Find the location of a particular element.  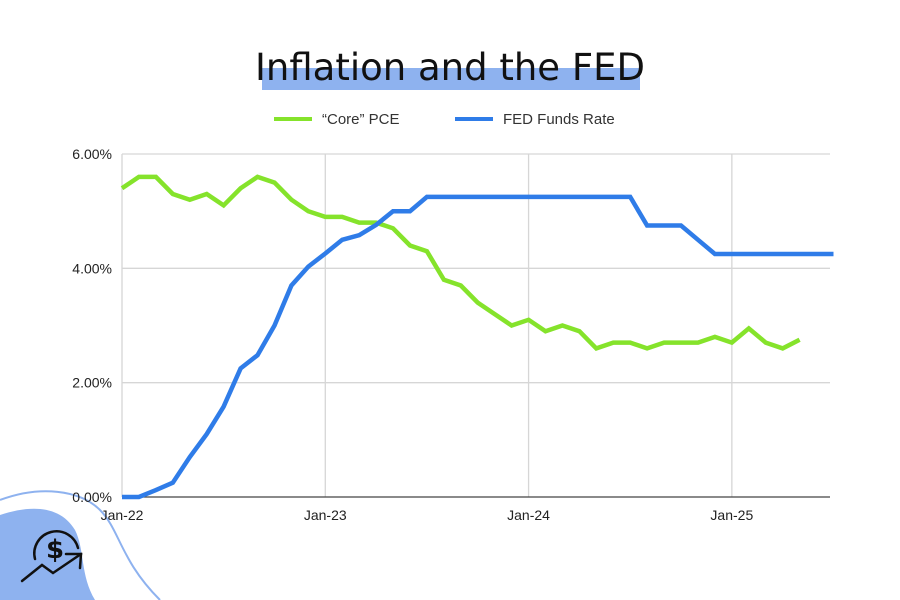

dollar-growth-icon: $ is located at coordinates (51, 556).